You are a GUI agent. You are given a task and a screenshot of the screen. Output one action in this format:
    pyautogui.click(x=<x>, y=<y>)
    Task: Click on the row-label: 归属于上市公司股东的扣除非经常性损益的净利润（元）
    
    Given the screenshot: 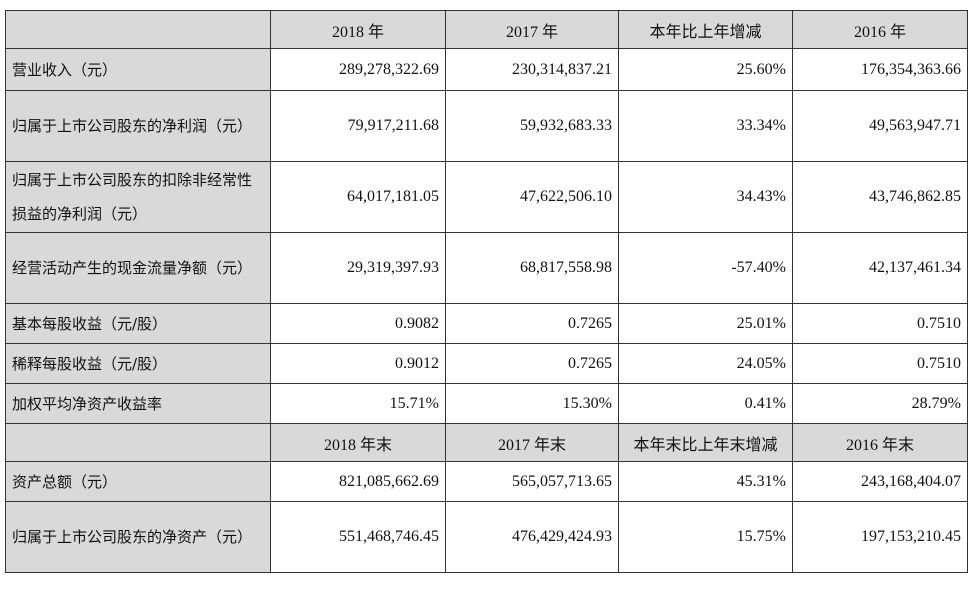 What is the action you would take?
    pyautogui.click(x=138, y=197)
    